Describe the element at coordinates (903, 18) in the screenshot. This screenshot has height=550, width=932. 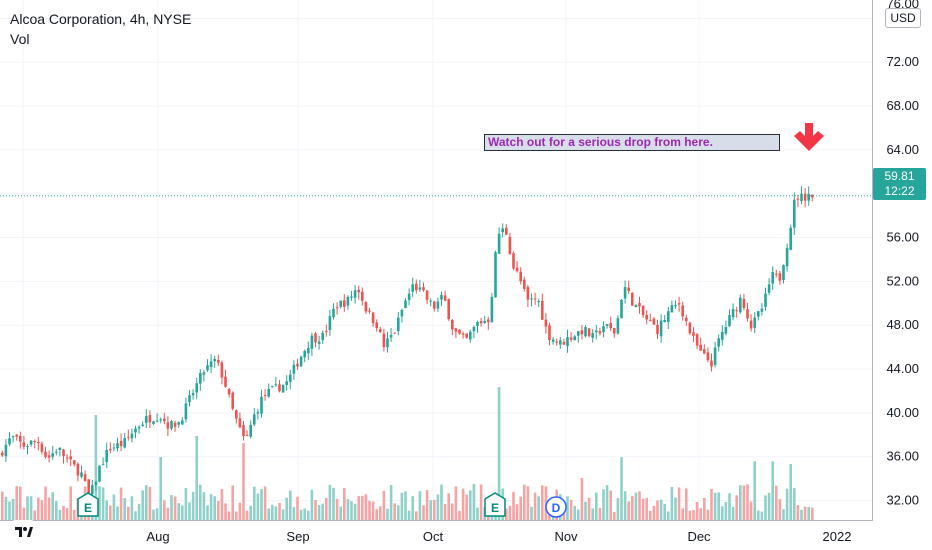
I see `currency-badge: USD` at that location.